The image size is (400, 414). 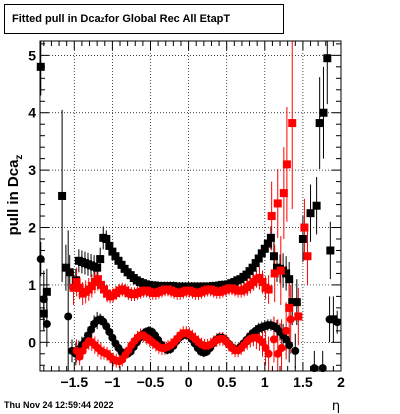 I want to click on x-tick-label: −0.5, so click(x=151, y=382).